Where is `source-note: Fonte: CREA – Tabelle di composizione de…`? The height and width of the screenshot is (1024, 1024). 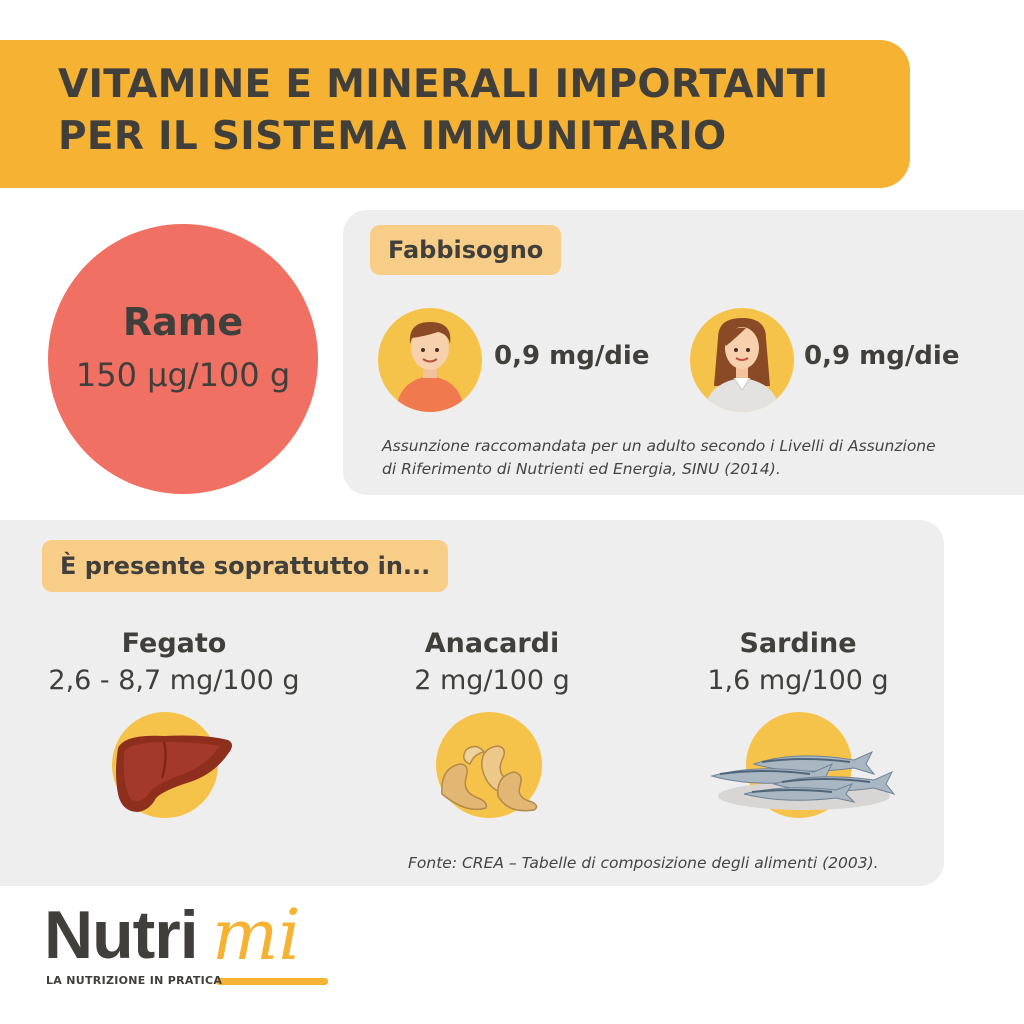
source-note: Fonte: CREA – Tabelle di composizione de… is located at coordinates (643, 863).